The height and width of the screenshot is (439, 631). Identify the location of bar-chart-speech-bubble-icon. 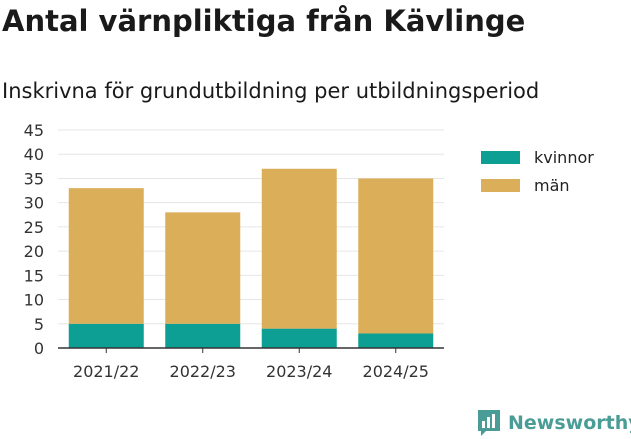
(489, 423).